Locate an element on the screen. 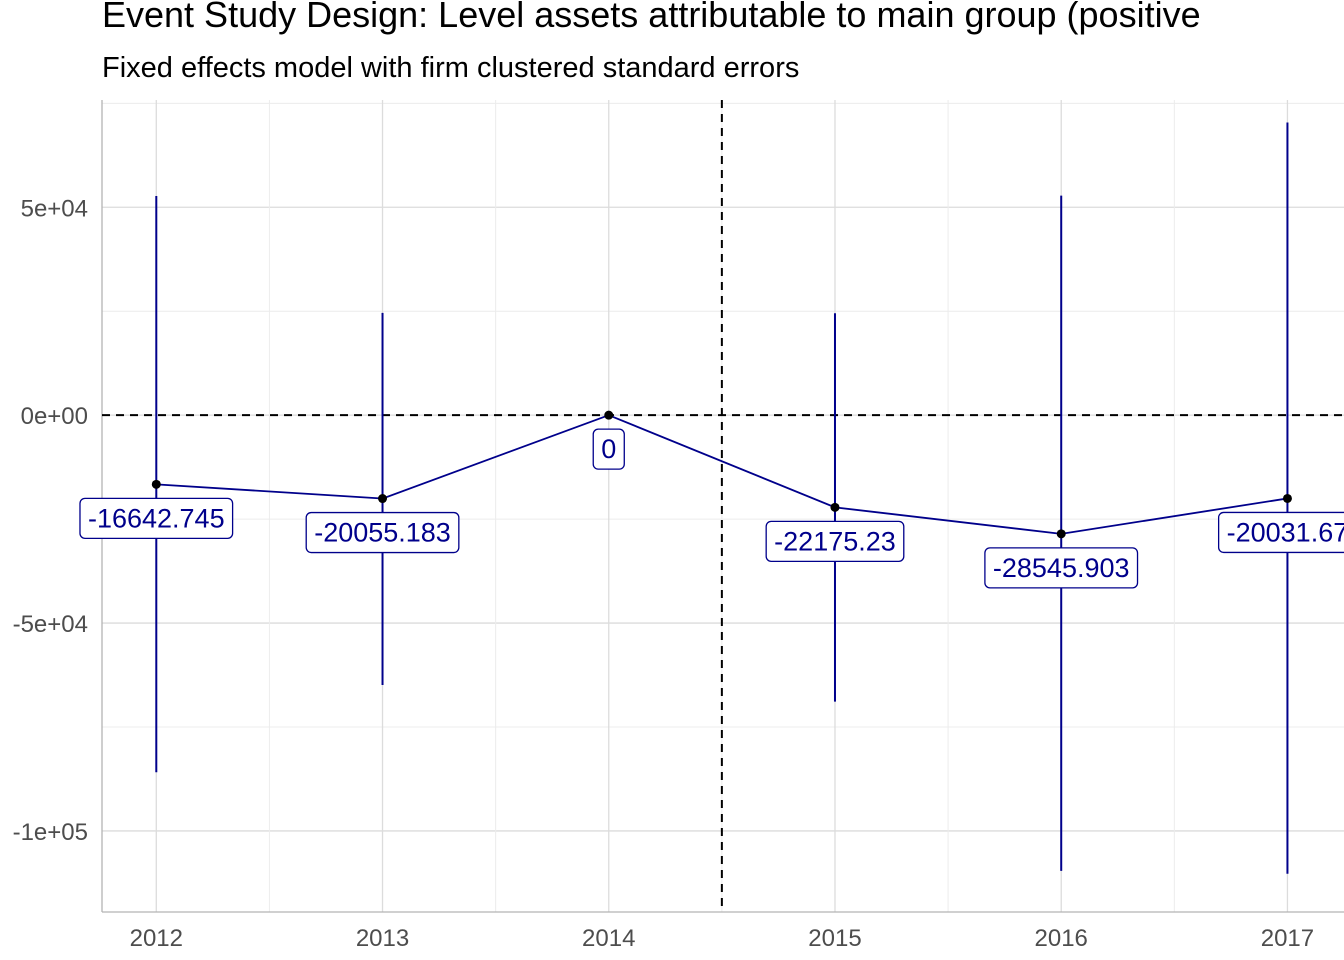 Image resolution: width=1344 pixels, height=960 pixels. x-tick-label: 2017 is located at coordinates (1287, 938).